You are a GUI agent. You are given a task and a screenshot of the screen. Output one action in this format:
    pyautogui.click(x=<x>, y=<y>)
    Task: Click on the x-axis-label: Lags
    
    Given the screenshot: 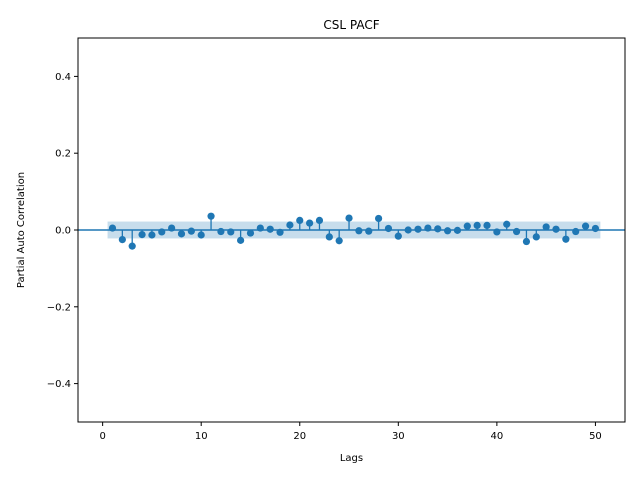 What is the action you would take?
    pyautogui.click(x=351, y=458)
    